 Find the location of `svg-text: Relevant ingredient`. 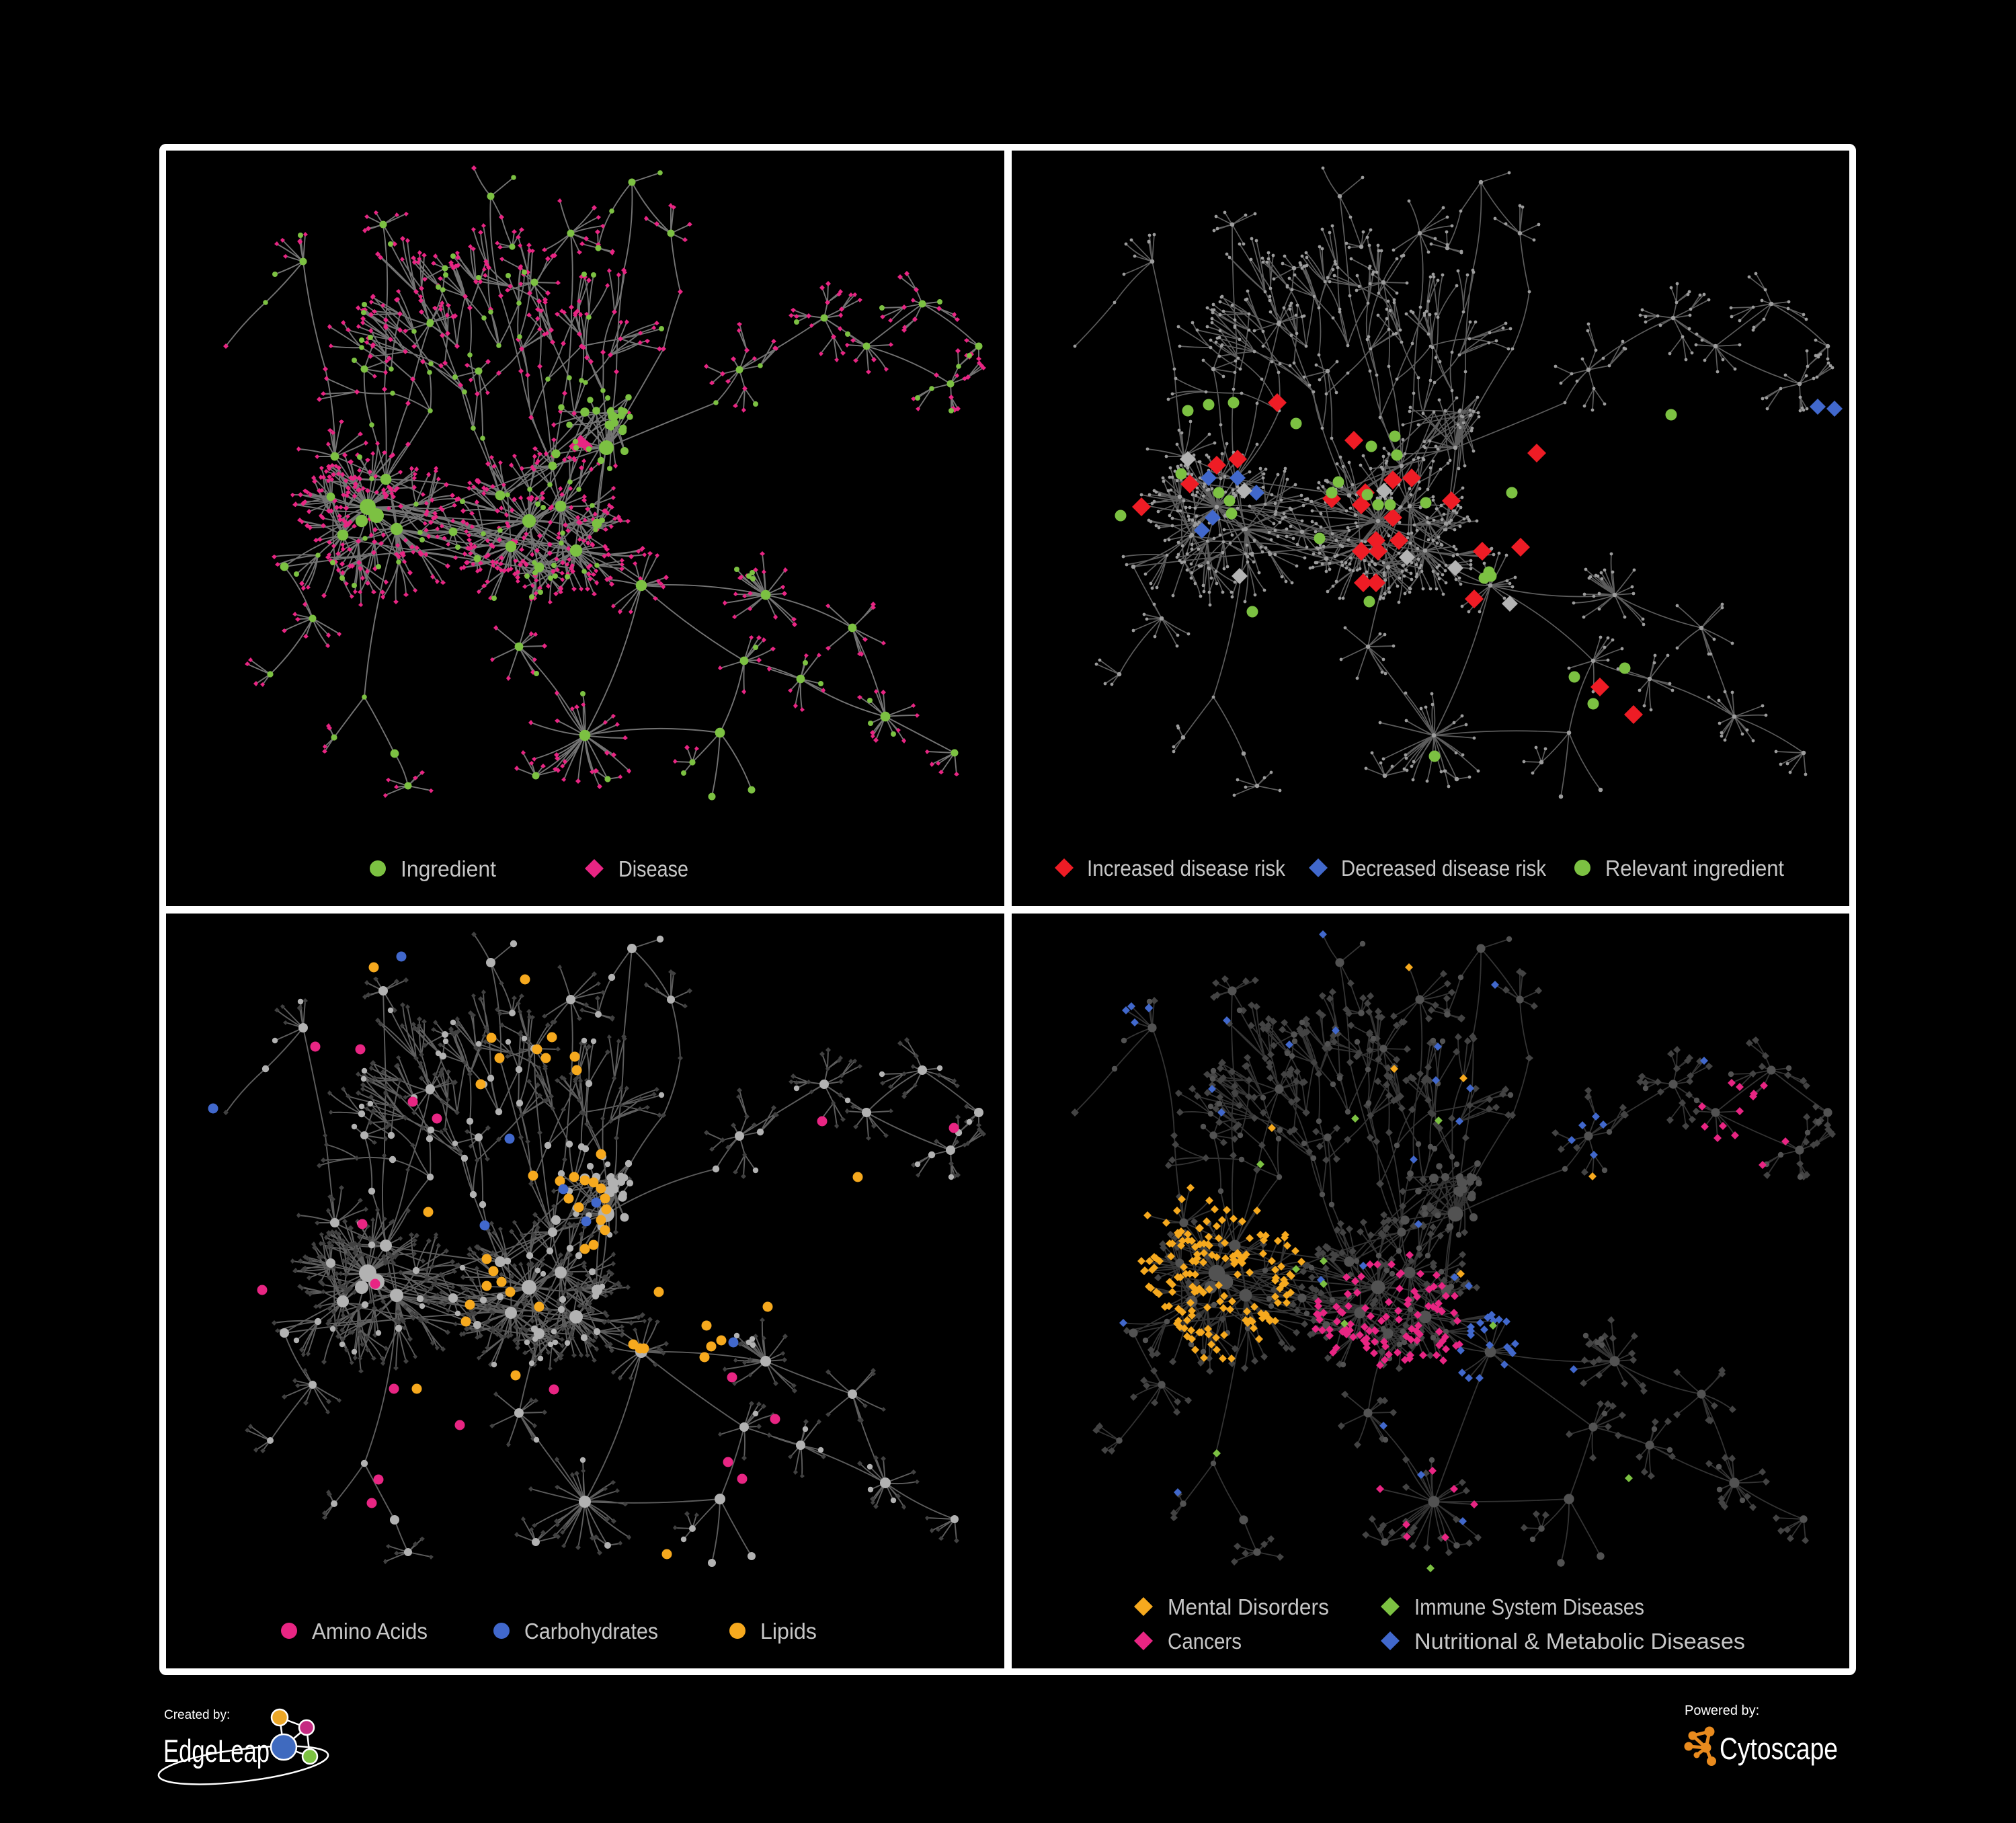

svg-text: Relevant ingredient is located at coordinates (1694, 868).